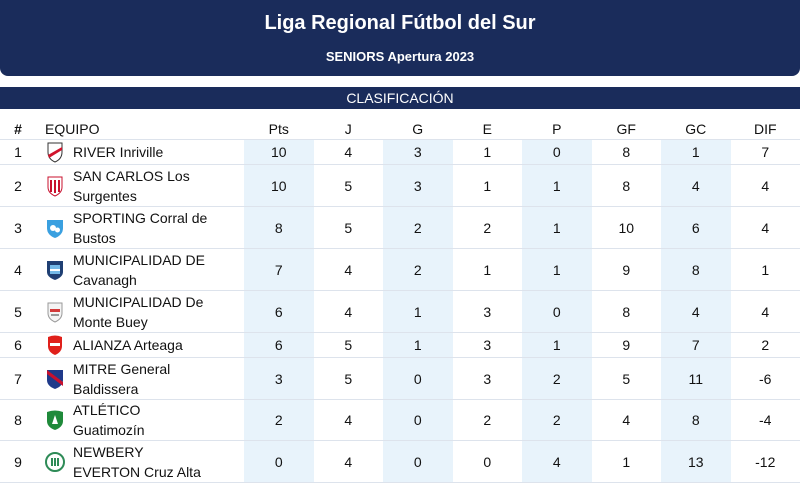  Describe the element at coordinates (696, 378) in the screenshot. I see `goals-against: 11` at that location.